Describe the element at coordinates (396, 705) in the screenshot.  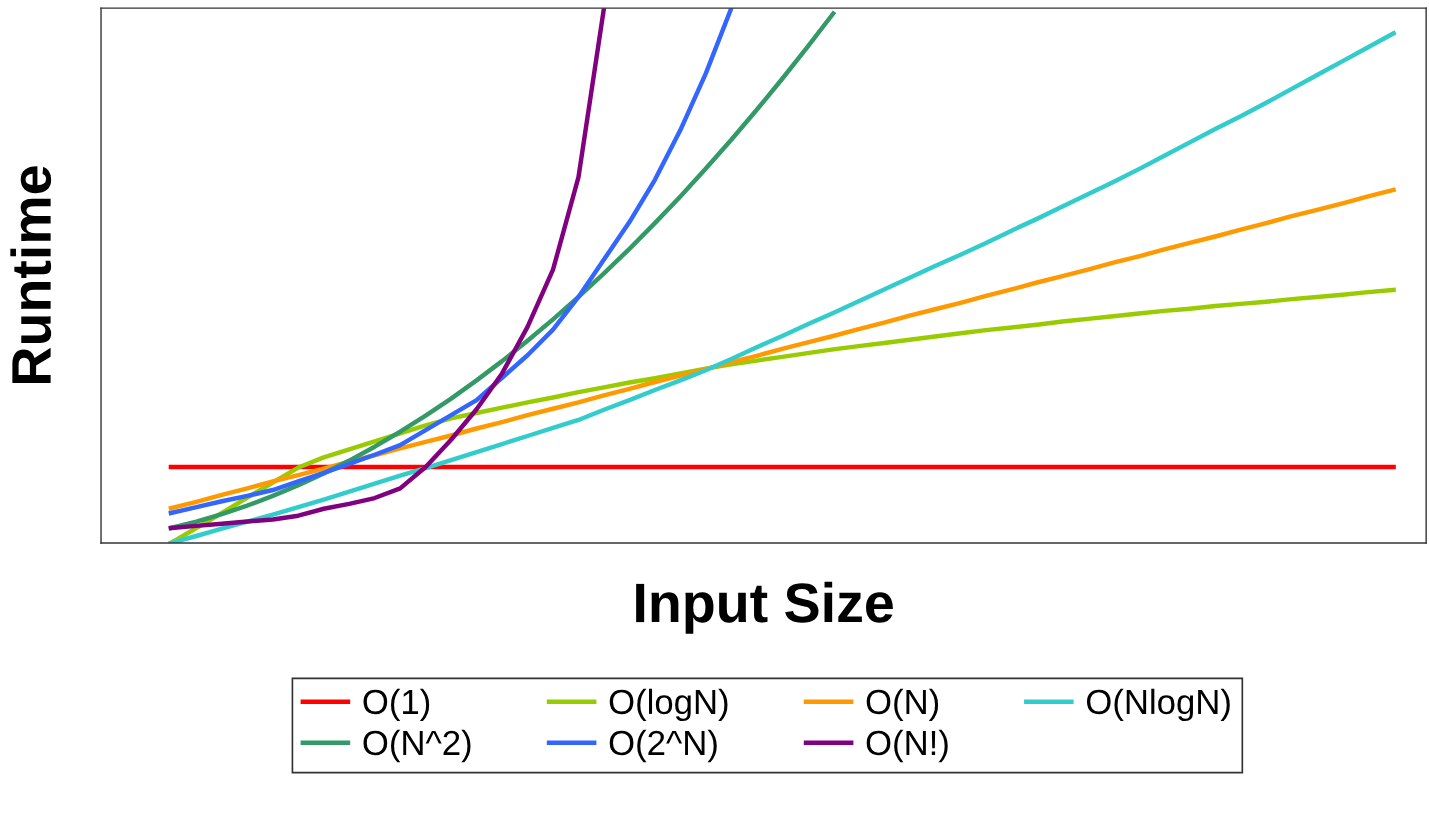
I see `legend-label: O(1)` at that location.